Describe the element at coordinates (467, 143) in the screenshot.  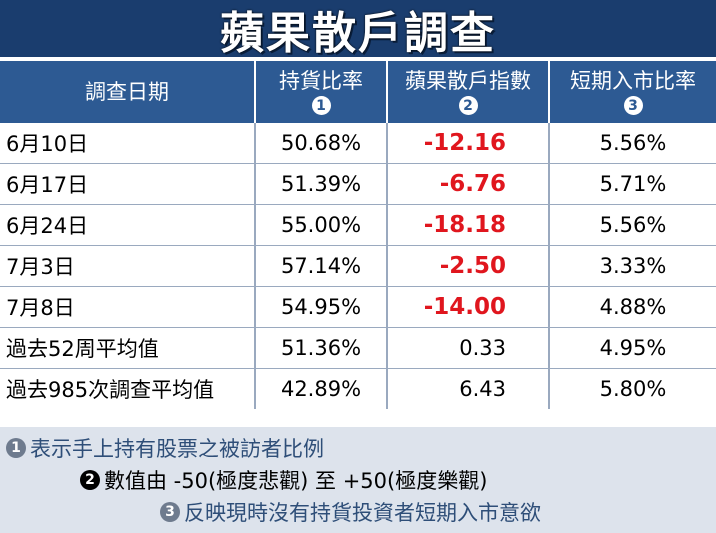
I see `cell-index: -12.16` at that location.